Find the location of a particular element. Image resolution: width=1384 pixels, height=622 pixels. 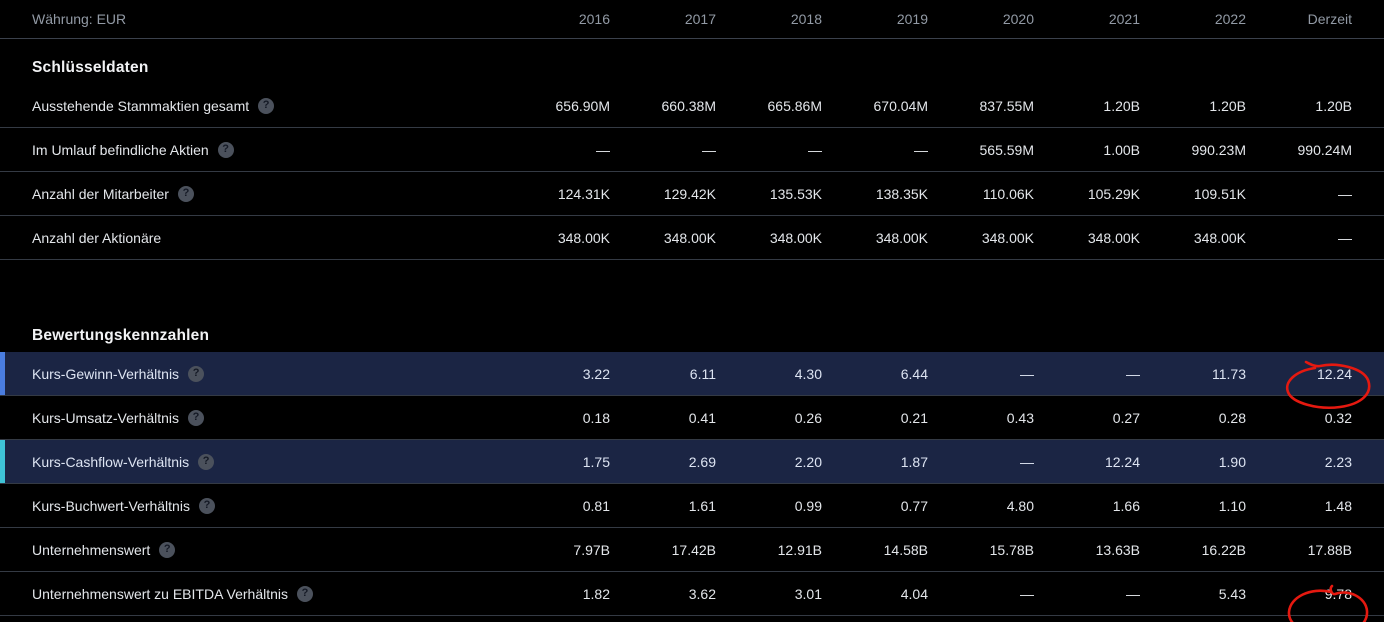

value-cell: 670.04M is located at coordinates (900, 105).